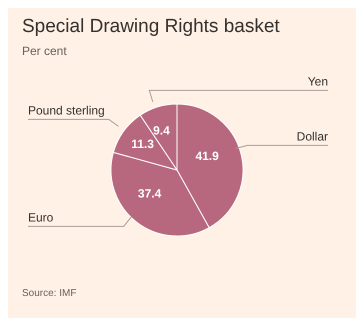 The height and width of the screenshot is (326, 364). Describe the element at coordinates (312, 136) in the screenshot. I see `slice-label: Dollar` at that location.